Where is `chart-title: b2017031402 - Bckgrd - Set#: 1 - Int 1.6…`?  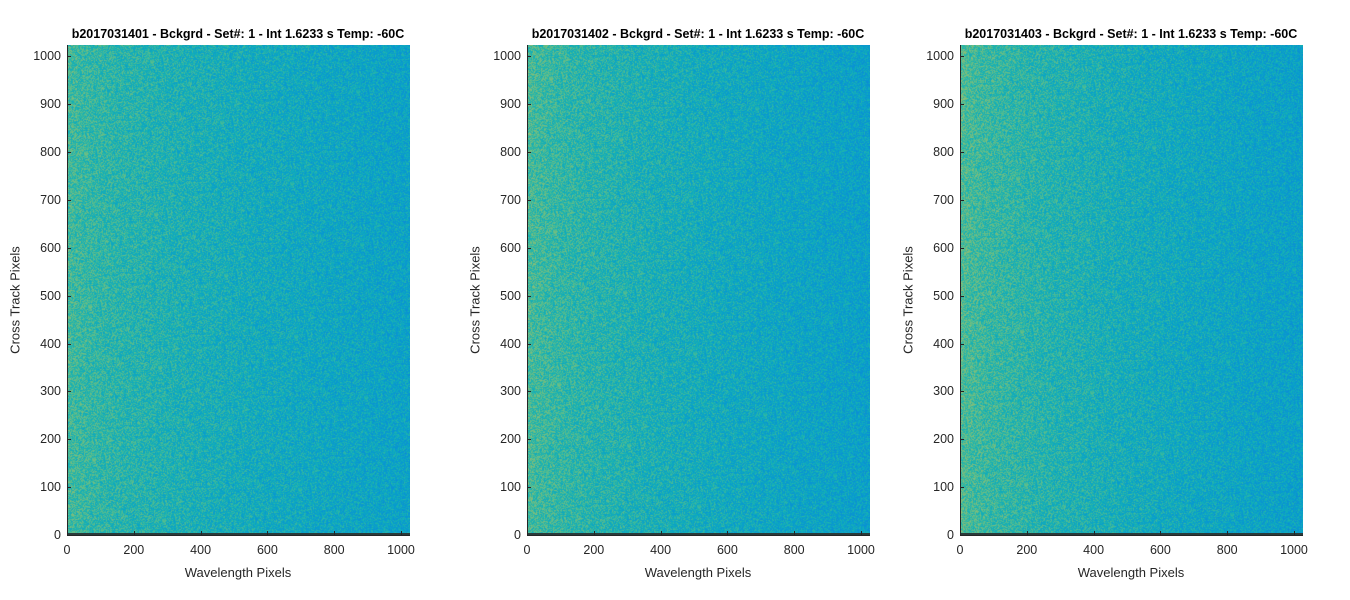
chart-title: b2017031402 - Bckgrd - Set#: 1 - Int 1.6… is located at coordinates (698, 34).